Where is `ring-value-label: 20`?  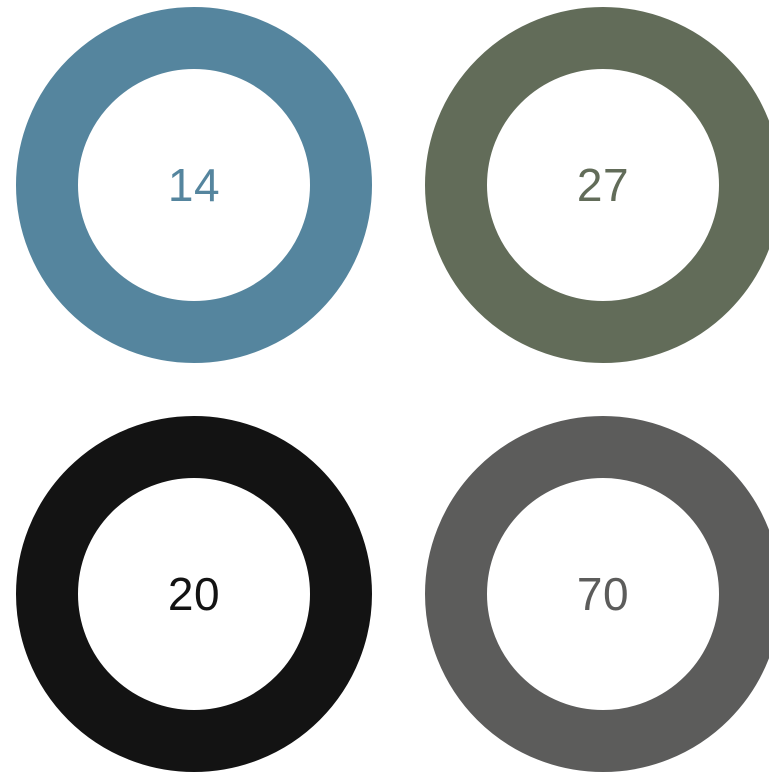
ring-value-label: 20 is located at coordinates (194, 594).